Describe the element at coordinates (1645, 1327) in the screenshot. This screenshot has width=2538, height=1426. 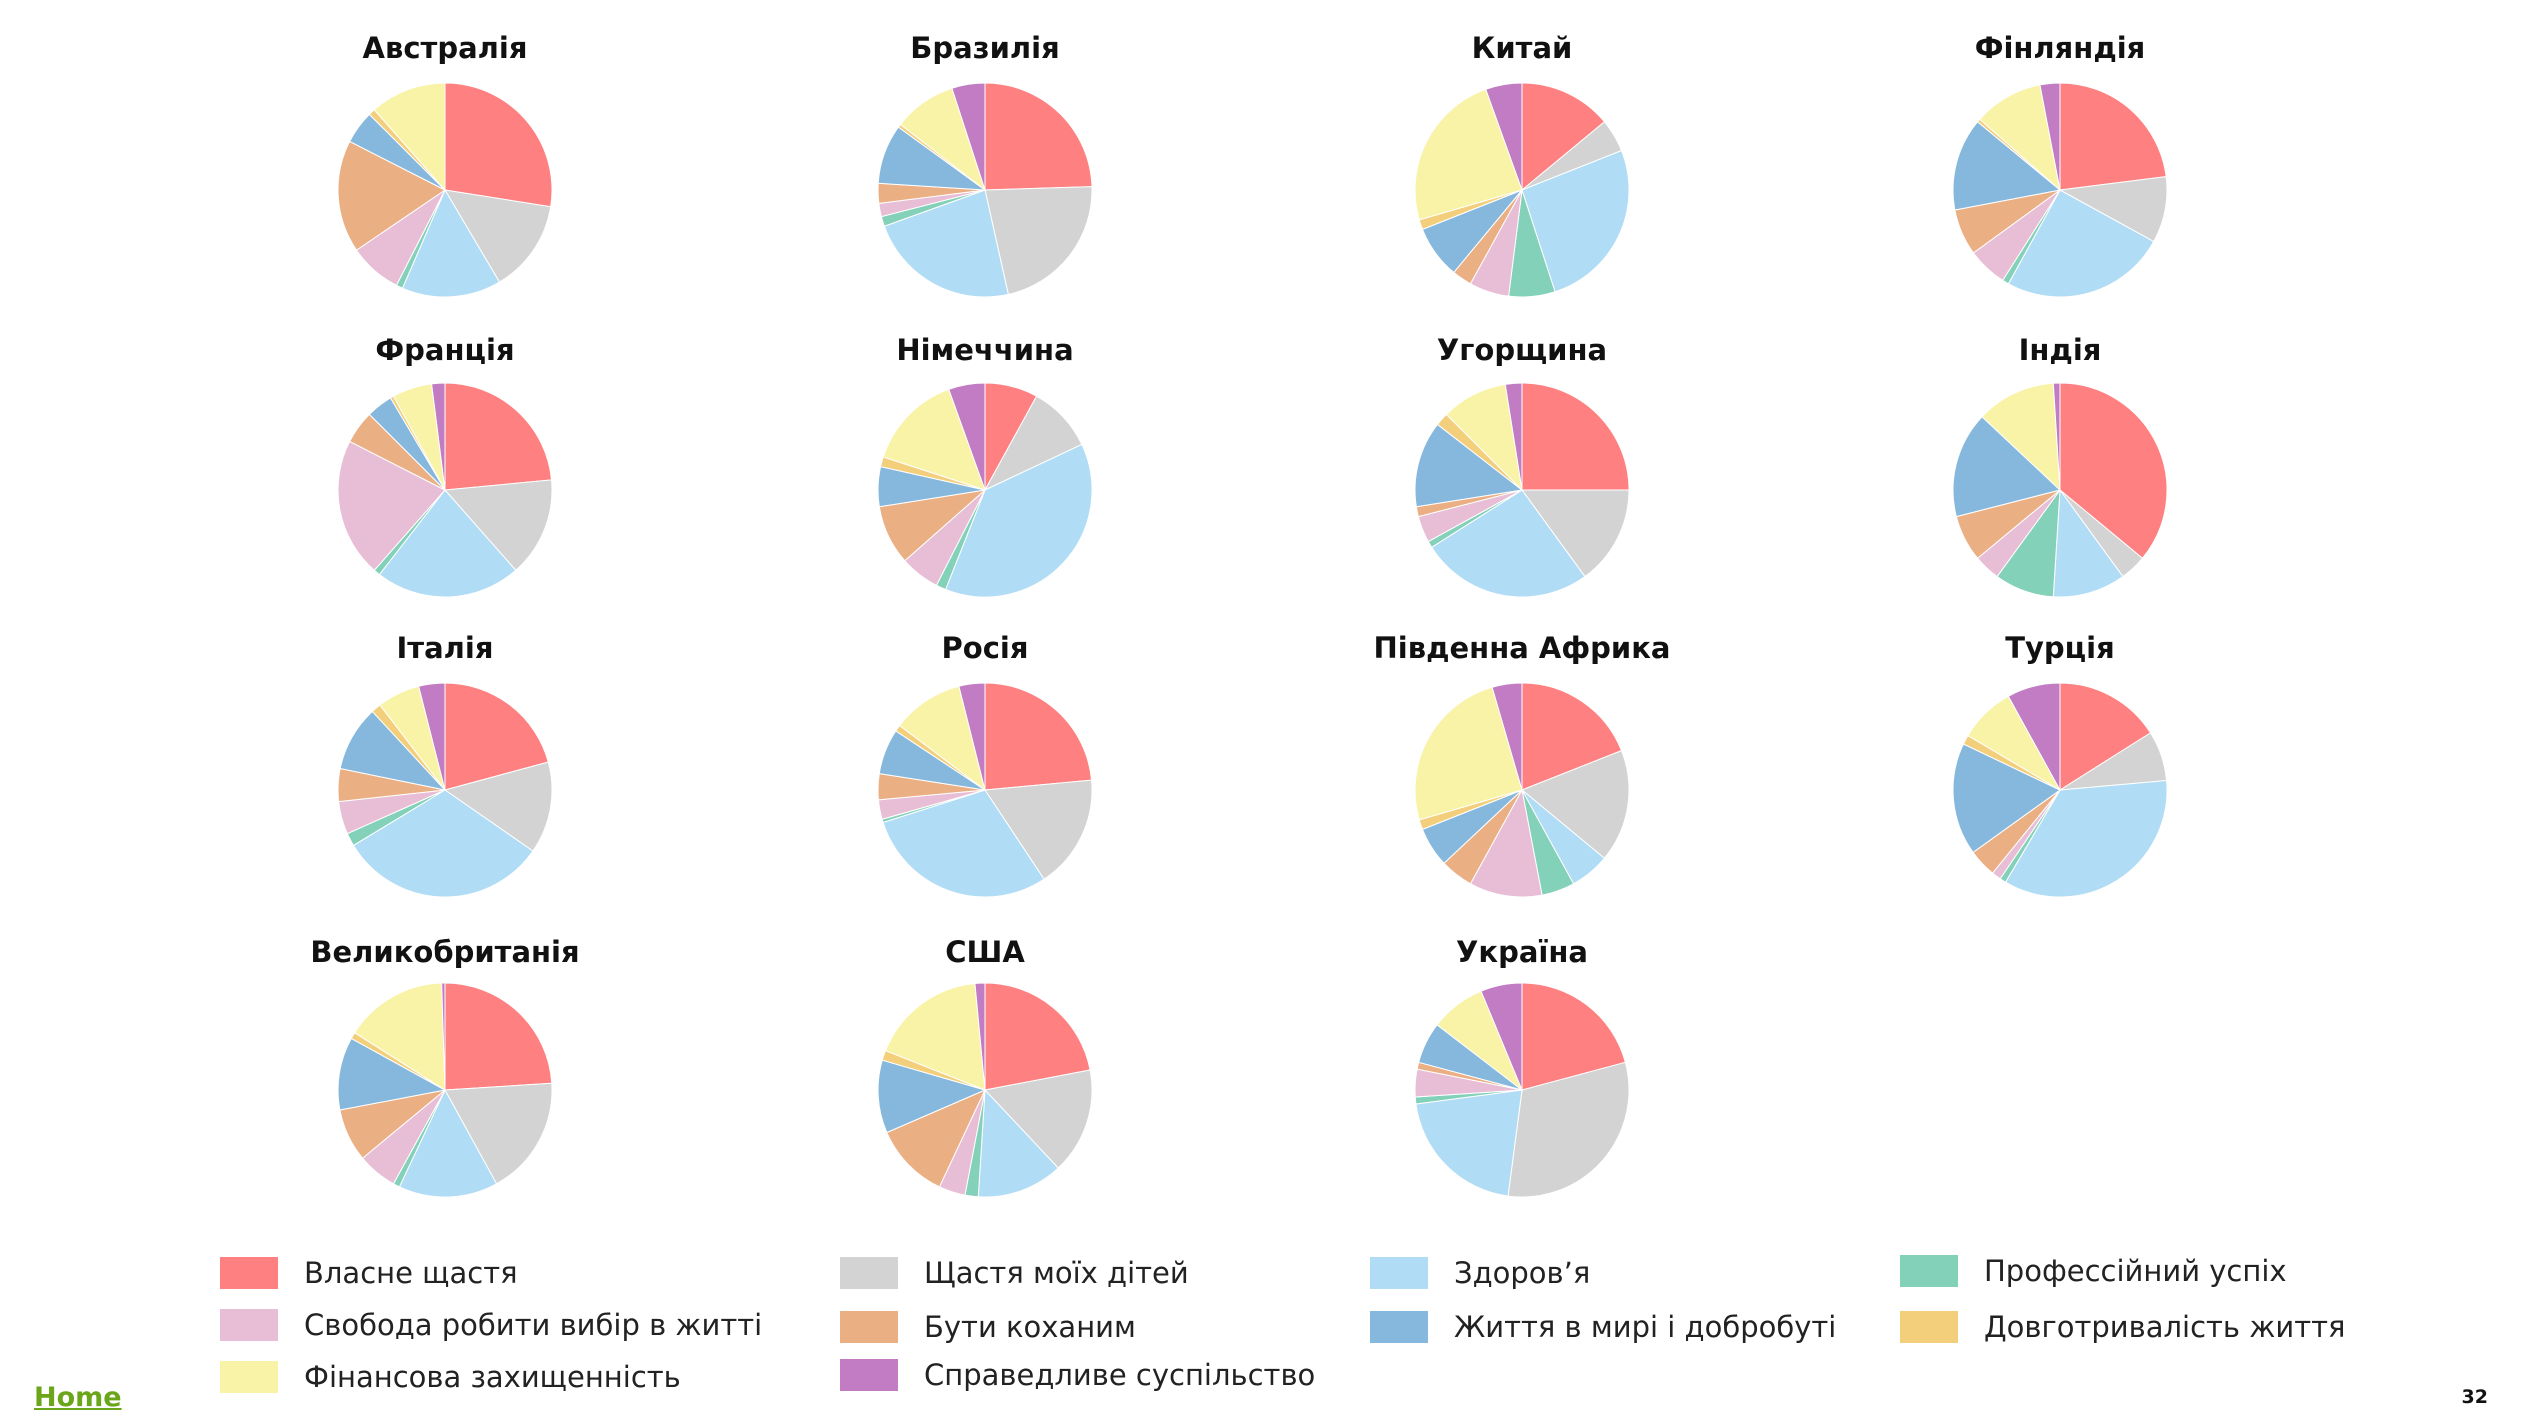
I see `legend-label: Життя в мирі і добробуті` at that location.